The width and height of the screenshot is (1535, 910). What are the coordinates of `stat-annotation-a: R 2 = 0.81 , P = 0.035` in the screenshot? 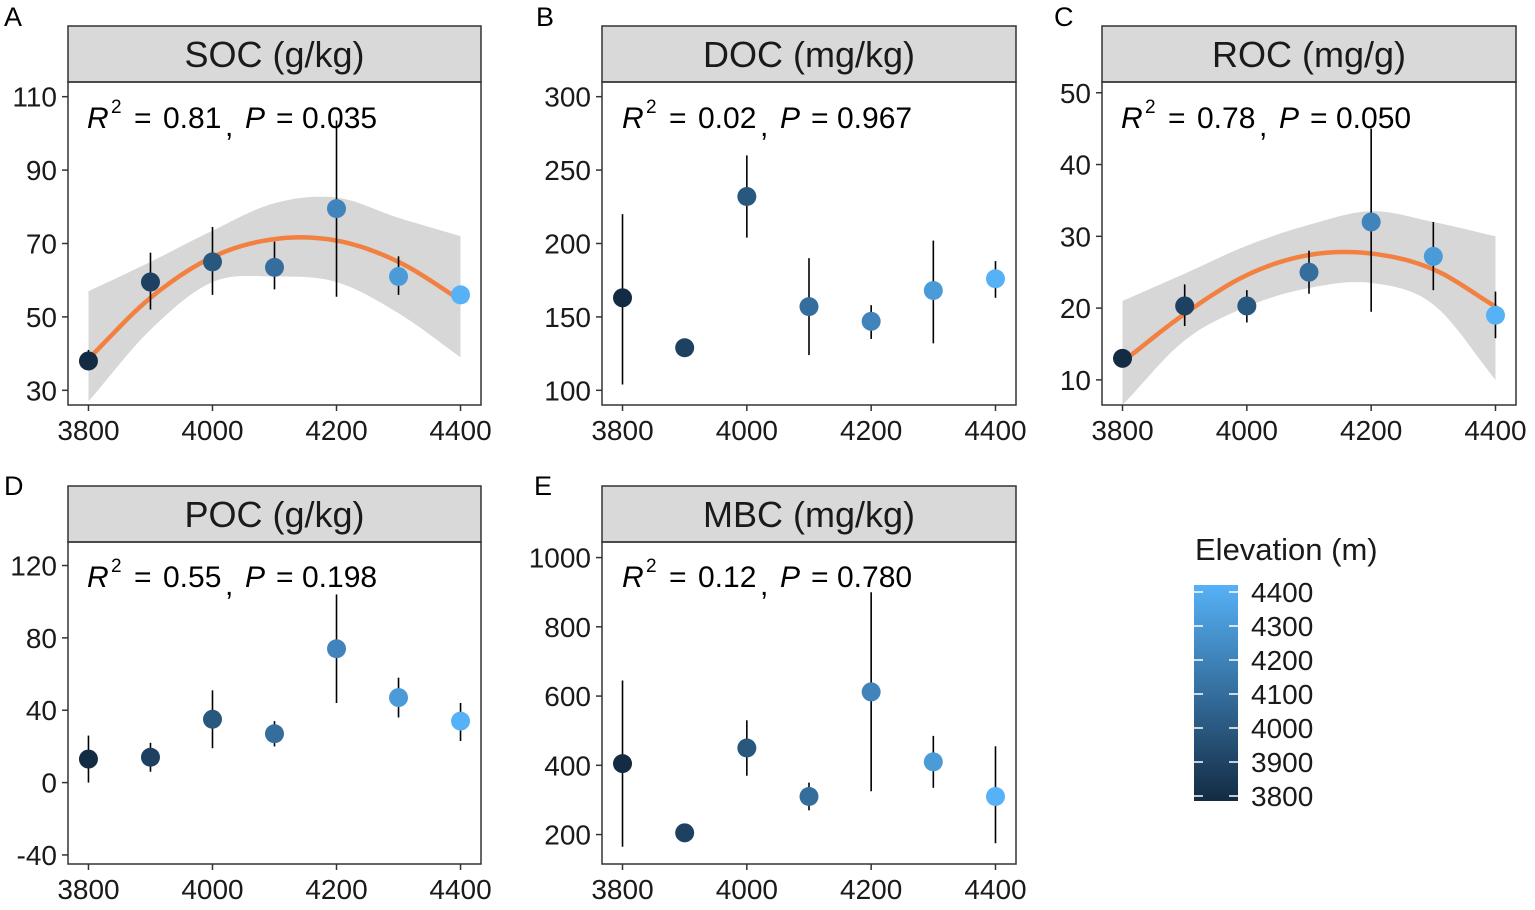 It's located at (232, 120).